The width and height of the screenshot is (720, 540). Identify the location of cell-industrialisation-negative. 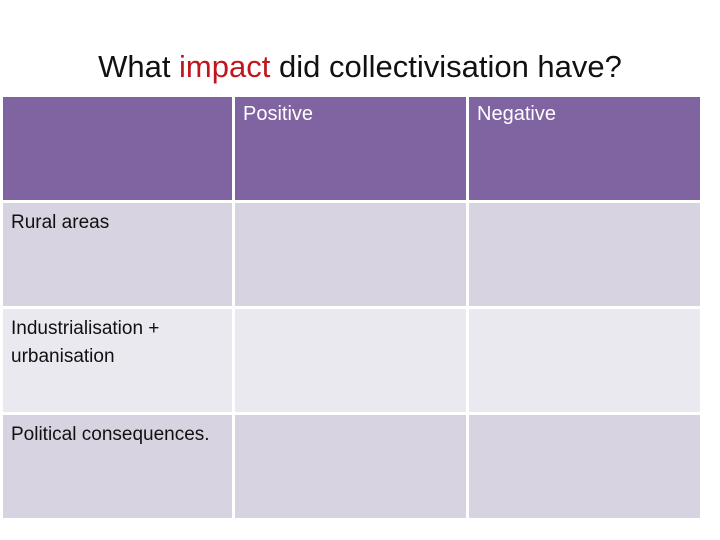
(584, 360).